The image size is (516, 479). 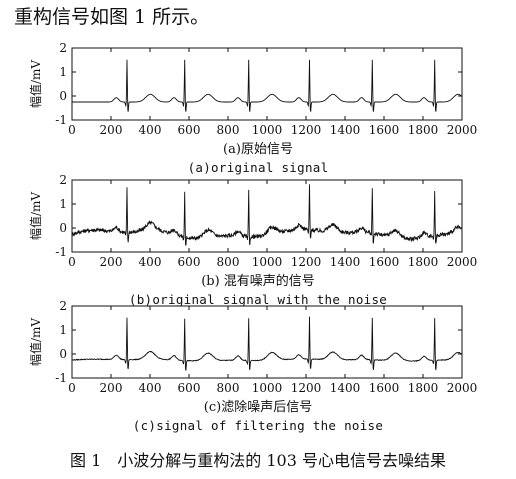 What do you see at coordinates (258, 281) in the screenshot?
I see `caption-b-cn: (b) 混有噪声的信号` at bounding box center [258, 281].